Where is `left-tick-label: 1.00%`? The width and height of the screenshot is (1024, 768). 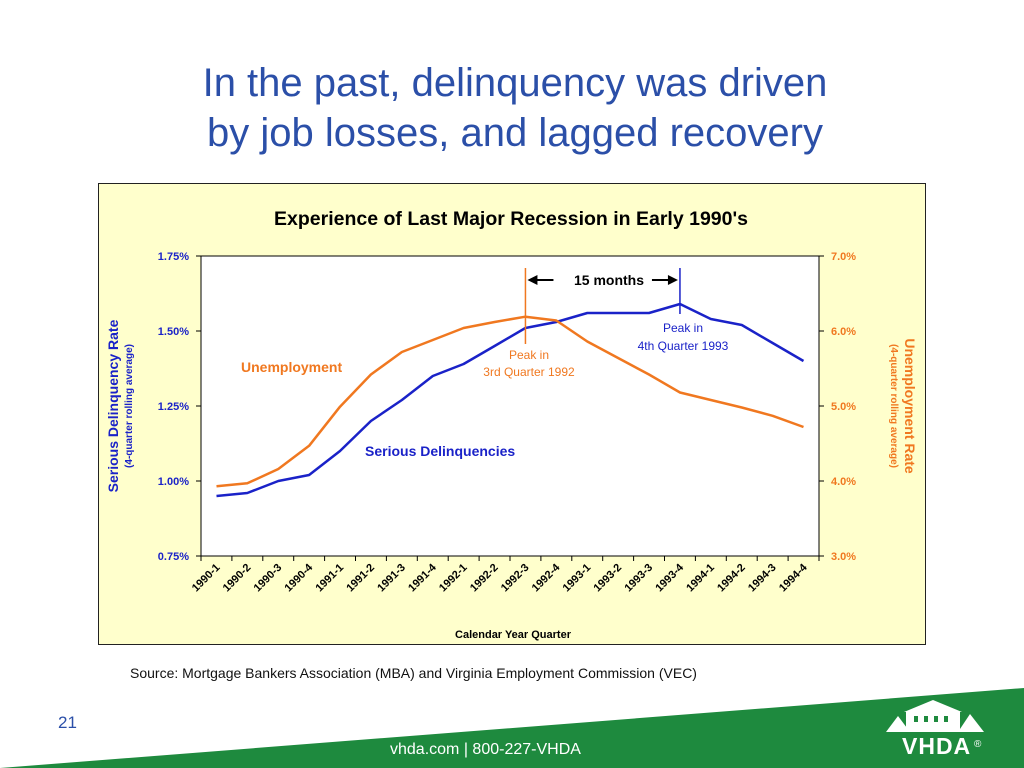 left-tick-label: 1.00% is located at coordinates (173, 482).